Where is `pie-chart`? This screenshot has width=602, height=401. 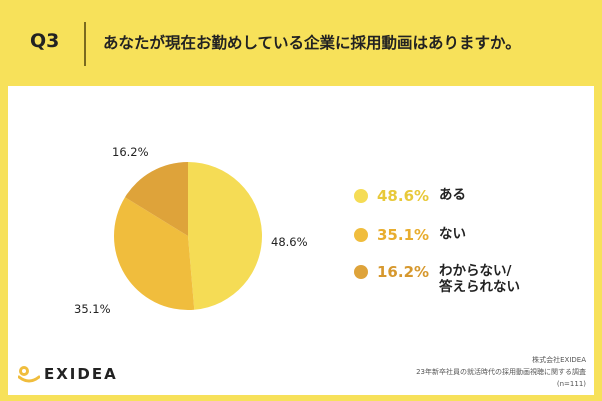
pie-chart is located at coordinates (188, 236).